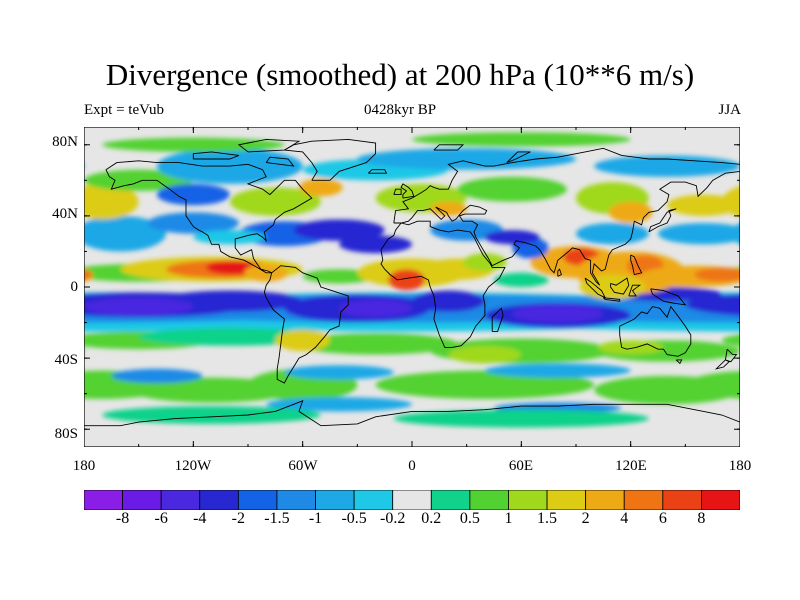  I want to click on y-tick-label: 80N, so click(65, 142).